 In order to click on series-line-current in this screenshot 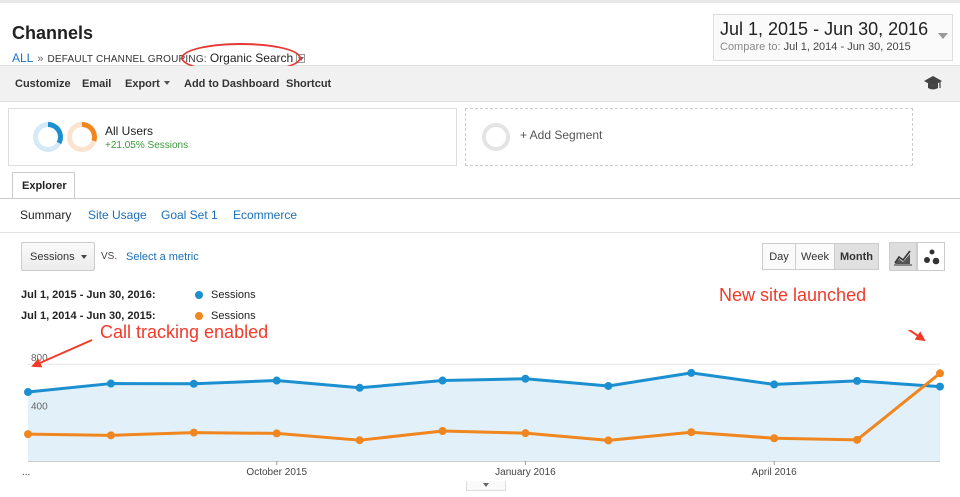, I will do `click(484, 382)`.